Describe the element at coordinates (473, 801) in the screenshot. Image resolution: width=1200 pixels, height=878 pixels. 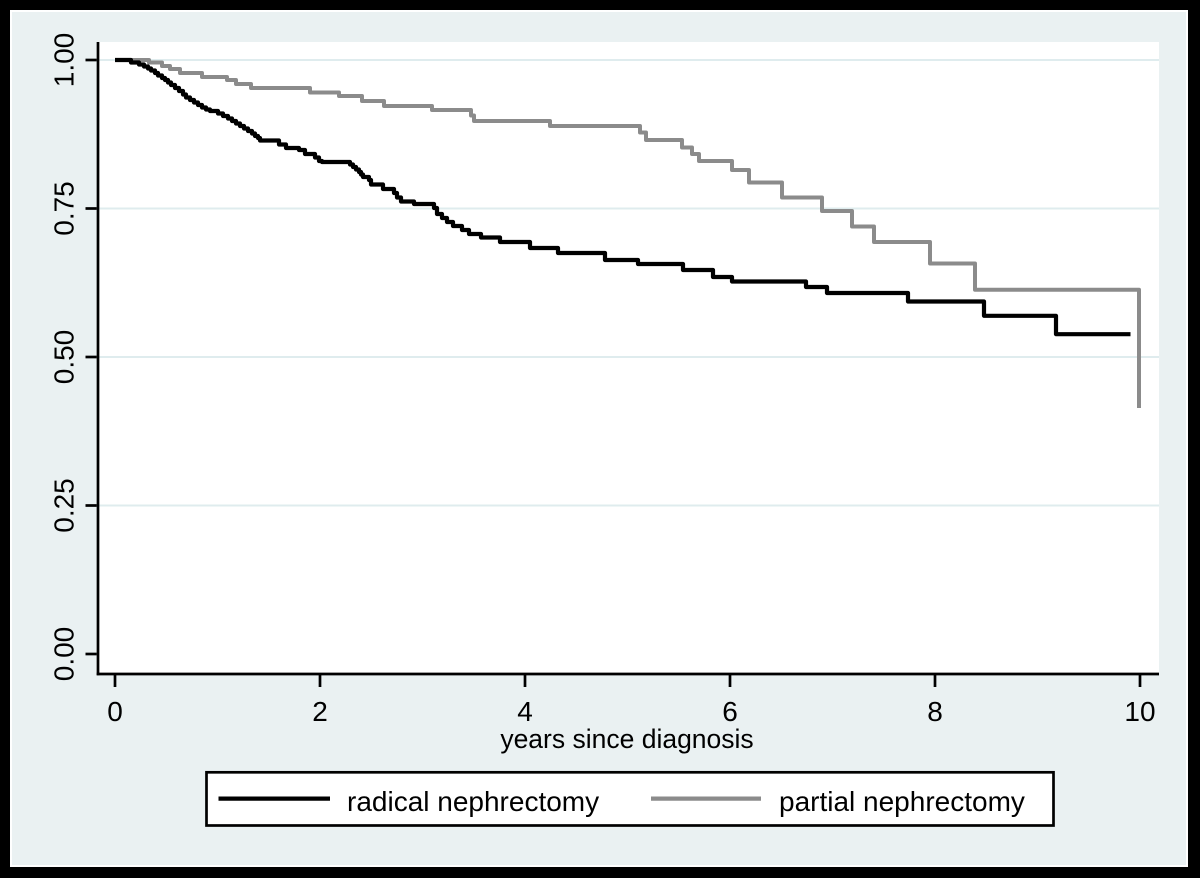
I see `svg-text: radical nephrectomy` at that location.